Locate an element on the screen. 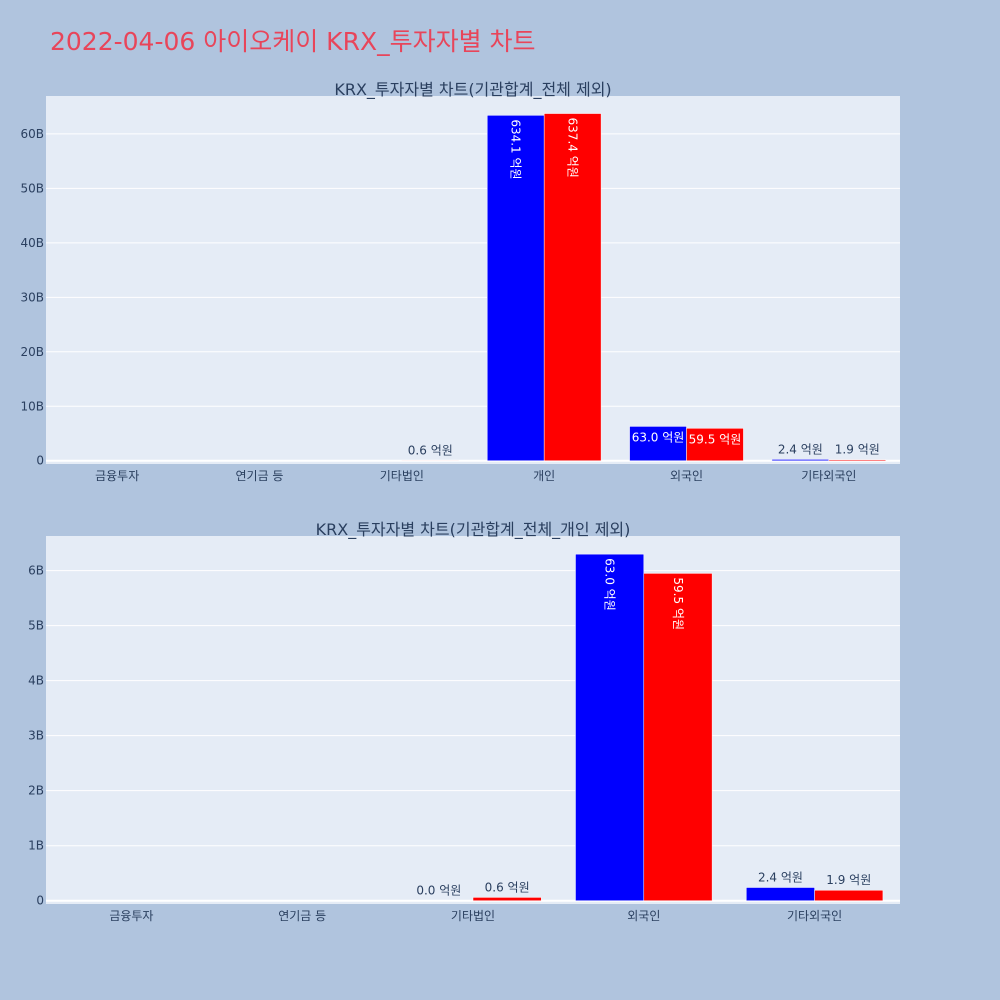 Image resolution: width=1000 pixels, height=1000 pixels. page-title: 2022-04-06 아이오케이 KRX_투자자별 차트 is located at coordinates (293, 41).